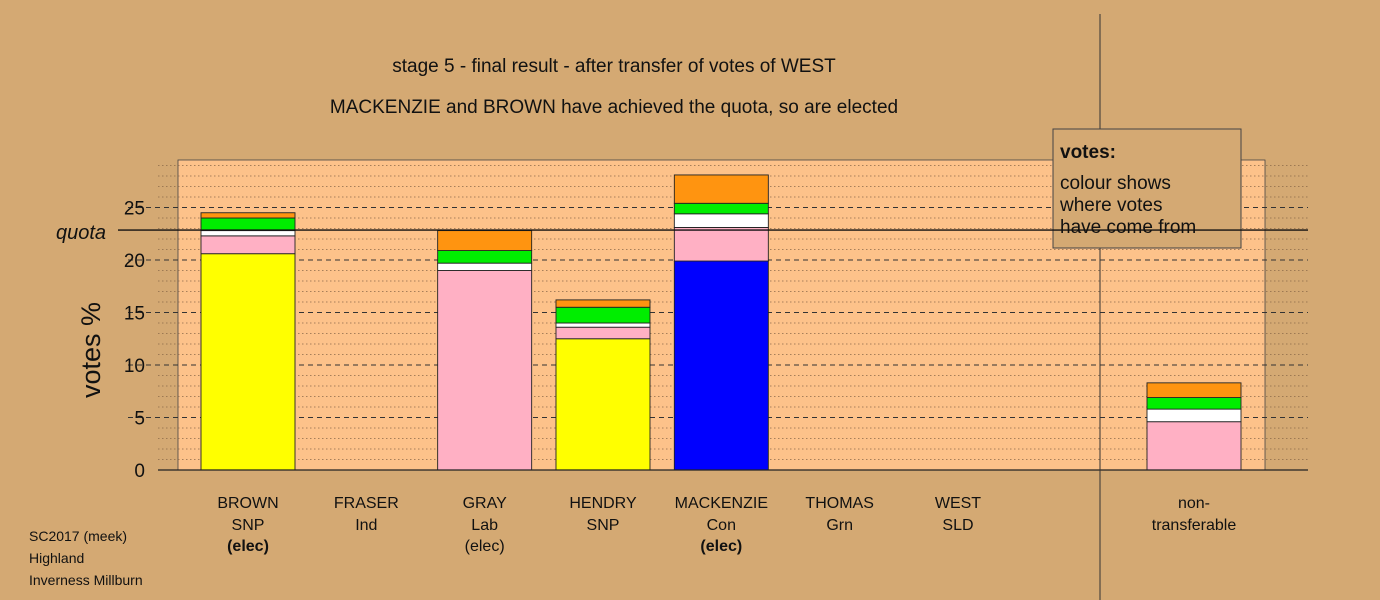 This screenshot has height=600, width=1380. What do you see at coordinates (957, 525) in the screenshot?
I see `candidate-party: SLD` at bounding box center [957, 525].